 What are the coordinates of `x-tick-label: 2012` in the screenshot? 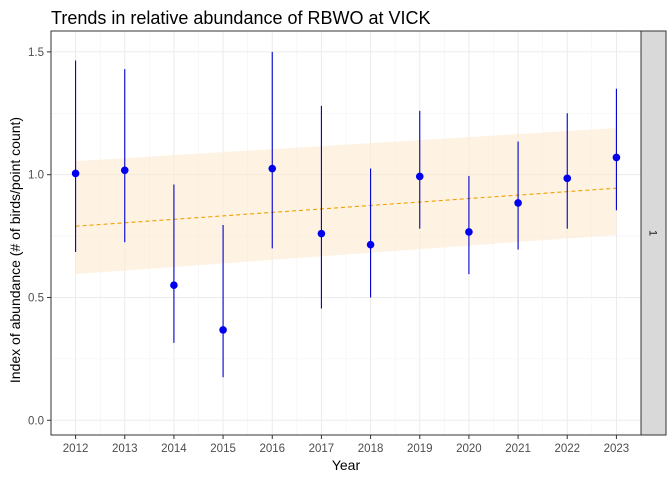 It's located at (76, 449).